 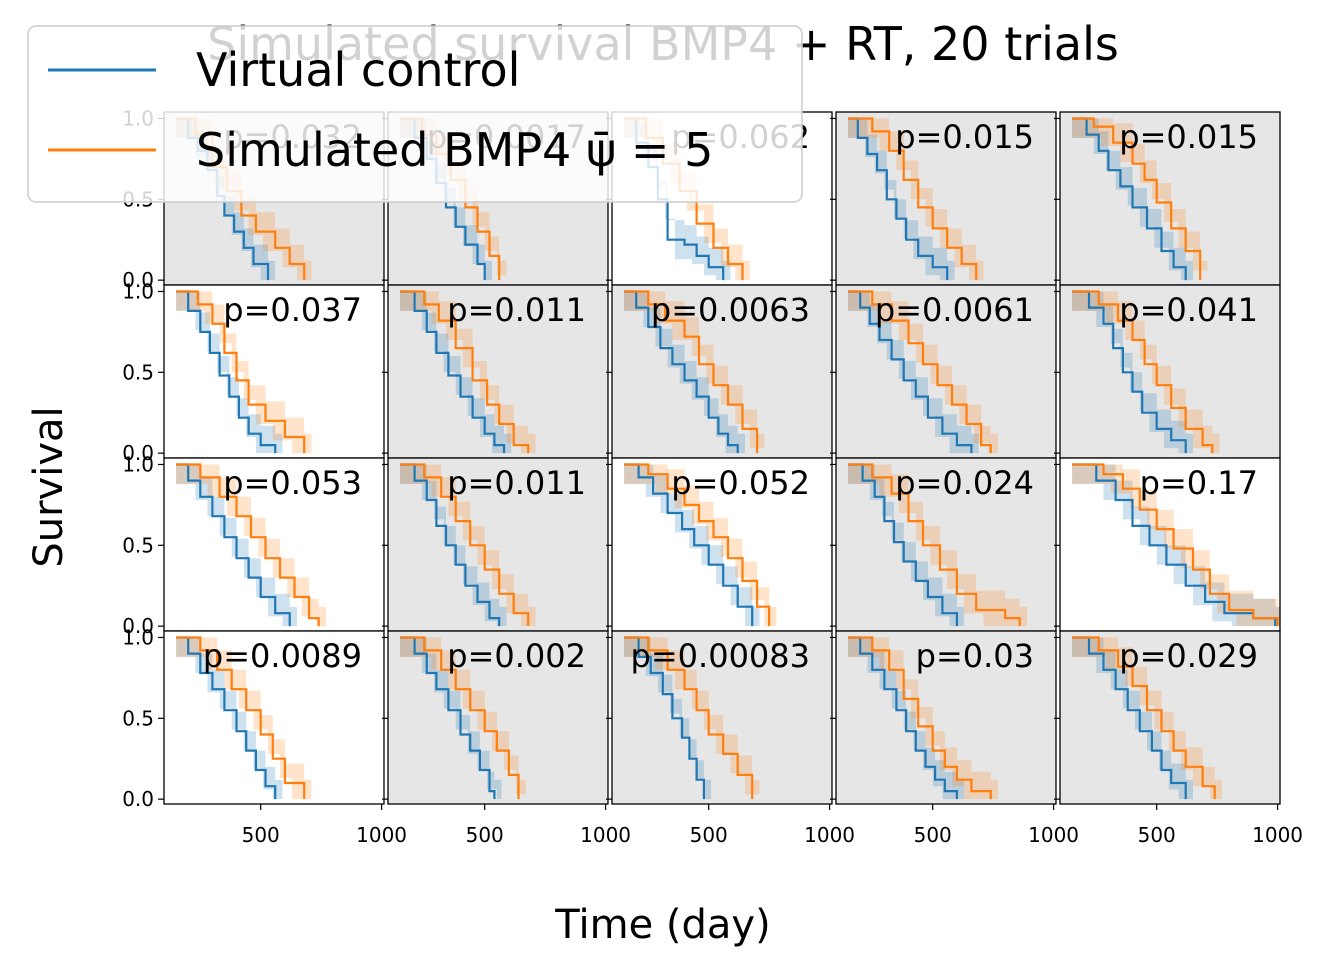 What do you see at coordinates (720, 656) in the screenshot?
I see `p-value-label: p=0.00083` at bounding box center [720, 656].